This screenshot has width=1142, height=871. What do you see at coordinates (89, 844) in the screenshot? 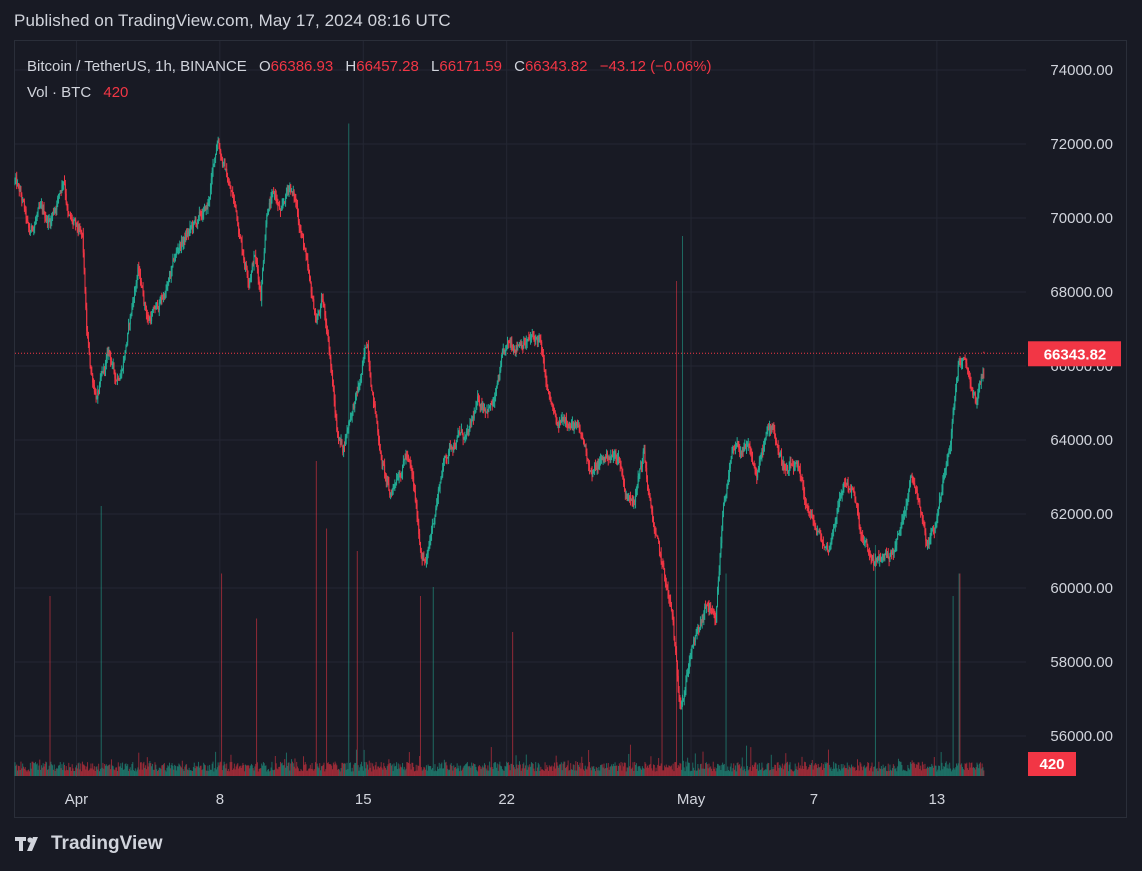
I see `tradingview-logo: TradingView` at bounding box center [89, 844].